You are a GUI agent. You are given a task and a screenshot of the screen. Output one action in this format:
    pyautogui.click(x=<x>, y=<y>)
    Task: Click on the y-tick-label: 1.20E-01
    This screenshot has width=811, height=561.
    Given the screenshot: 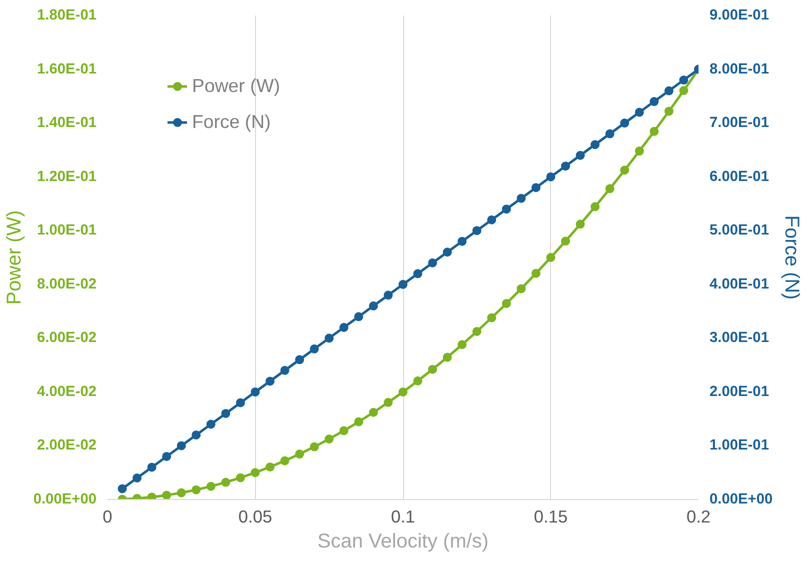 What is the action you would take?
    pyautogui.click(x=66, y=176)
    